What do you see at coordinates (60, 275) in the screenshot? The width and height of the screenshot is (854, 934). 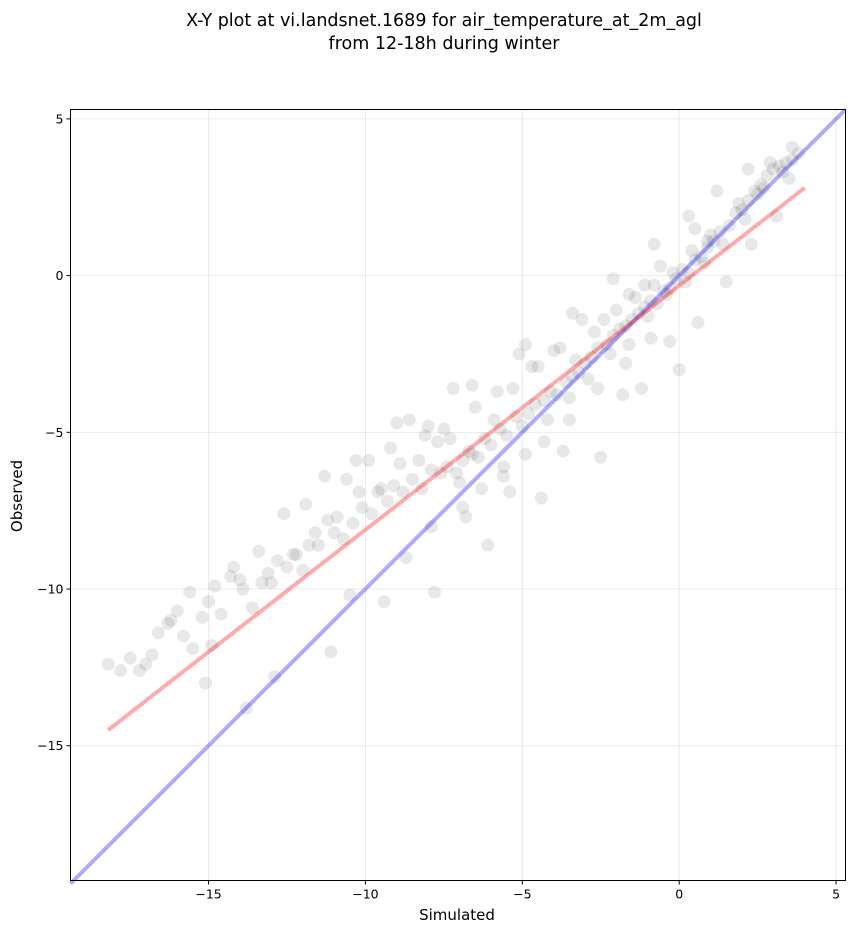 I see `y-tick-label: 0` at bounding box center [60, 275].